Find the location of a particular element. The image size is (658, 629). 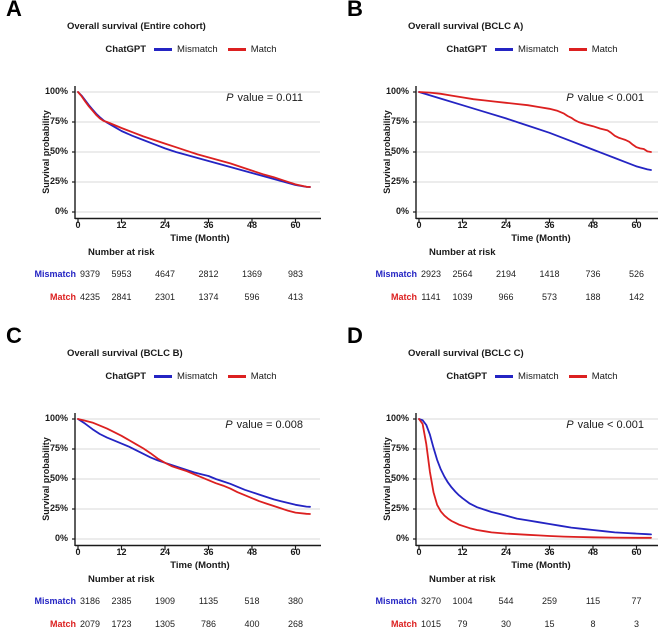

panel-title: Overall survival (BCLC B) is located at coordinates (125, 353).